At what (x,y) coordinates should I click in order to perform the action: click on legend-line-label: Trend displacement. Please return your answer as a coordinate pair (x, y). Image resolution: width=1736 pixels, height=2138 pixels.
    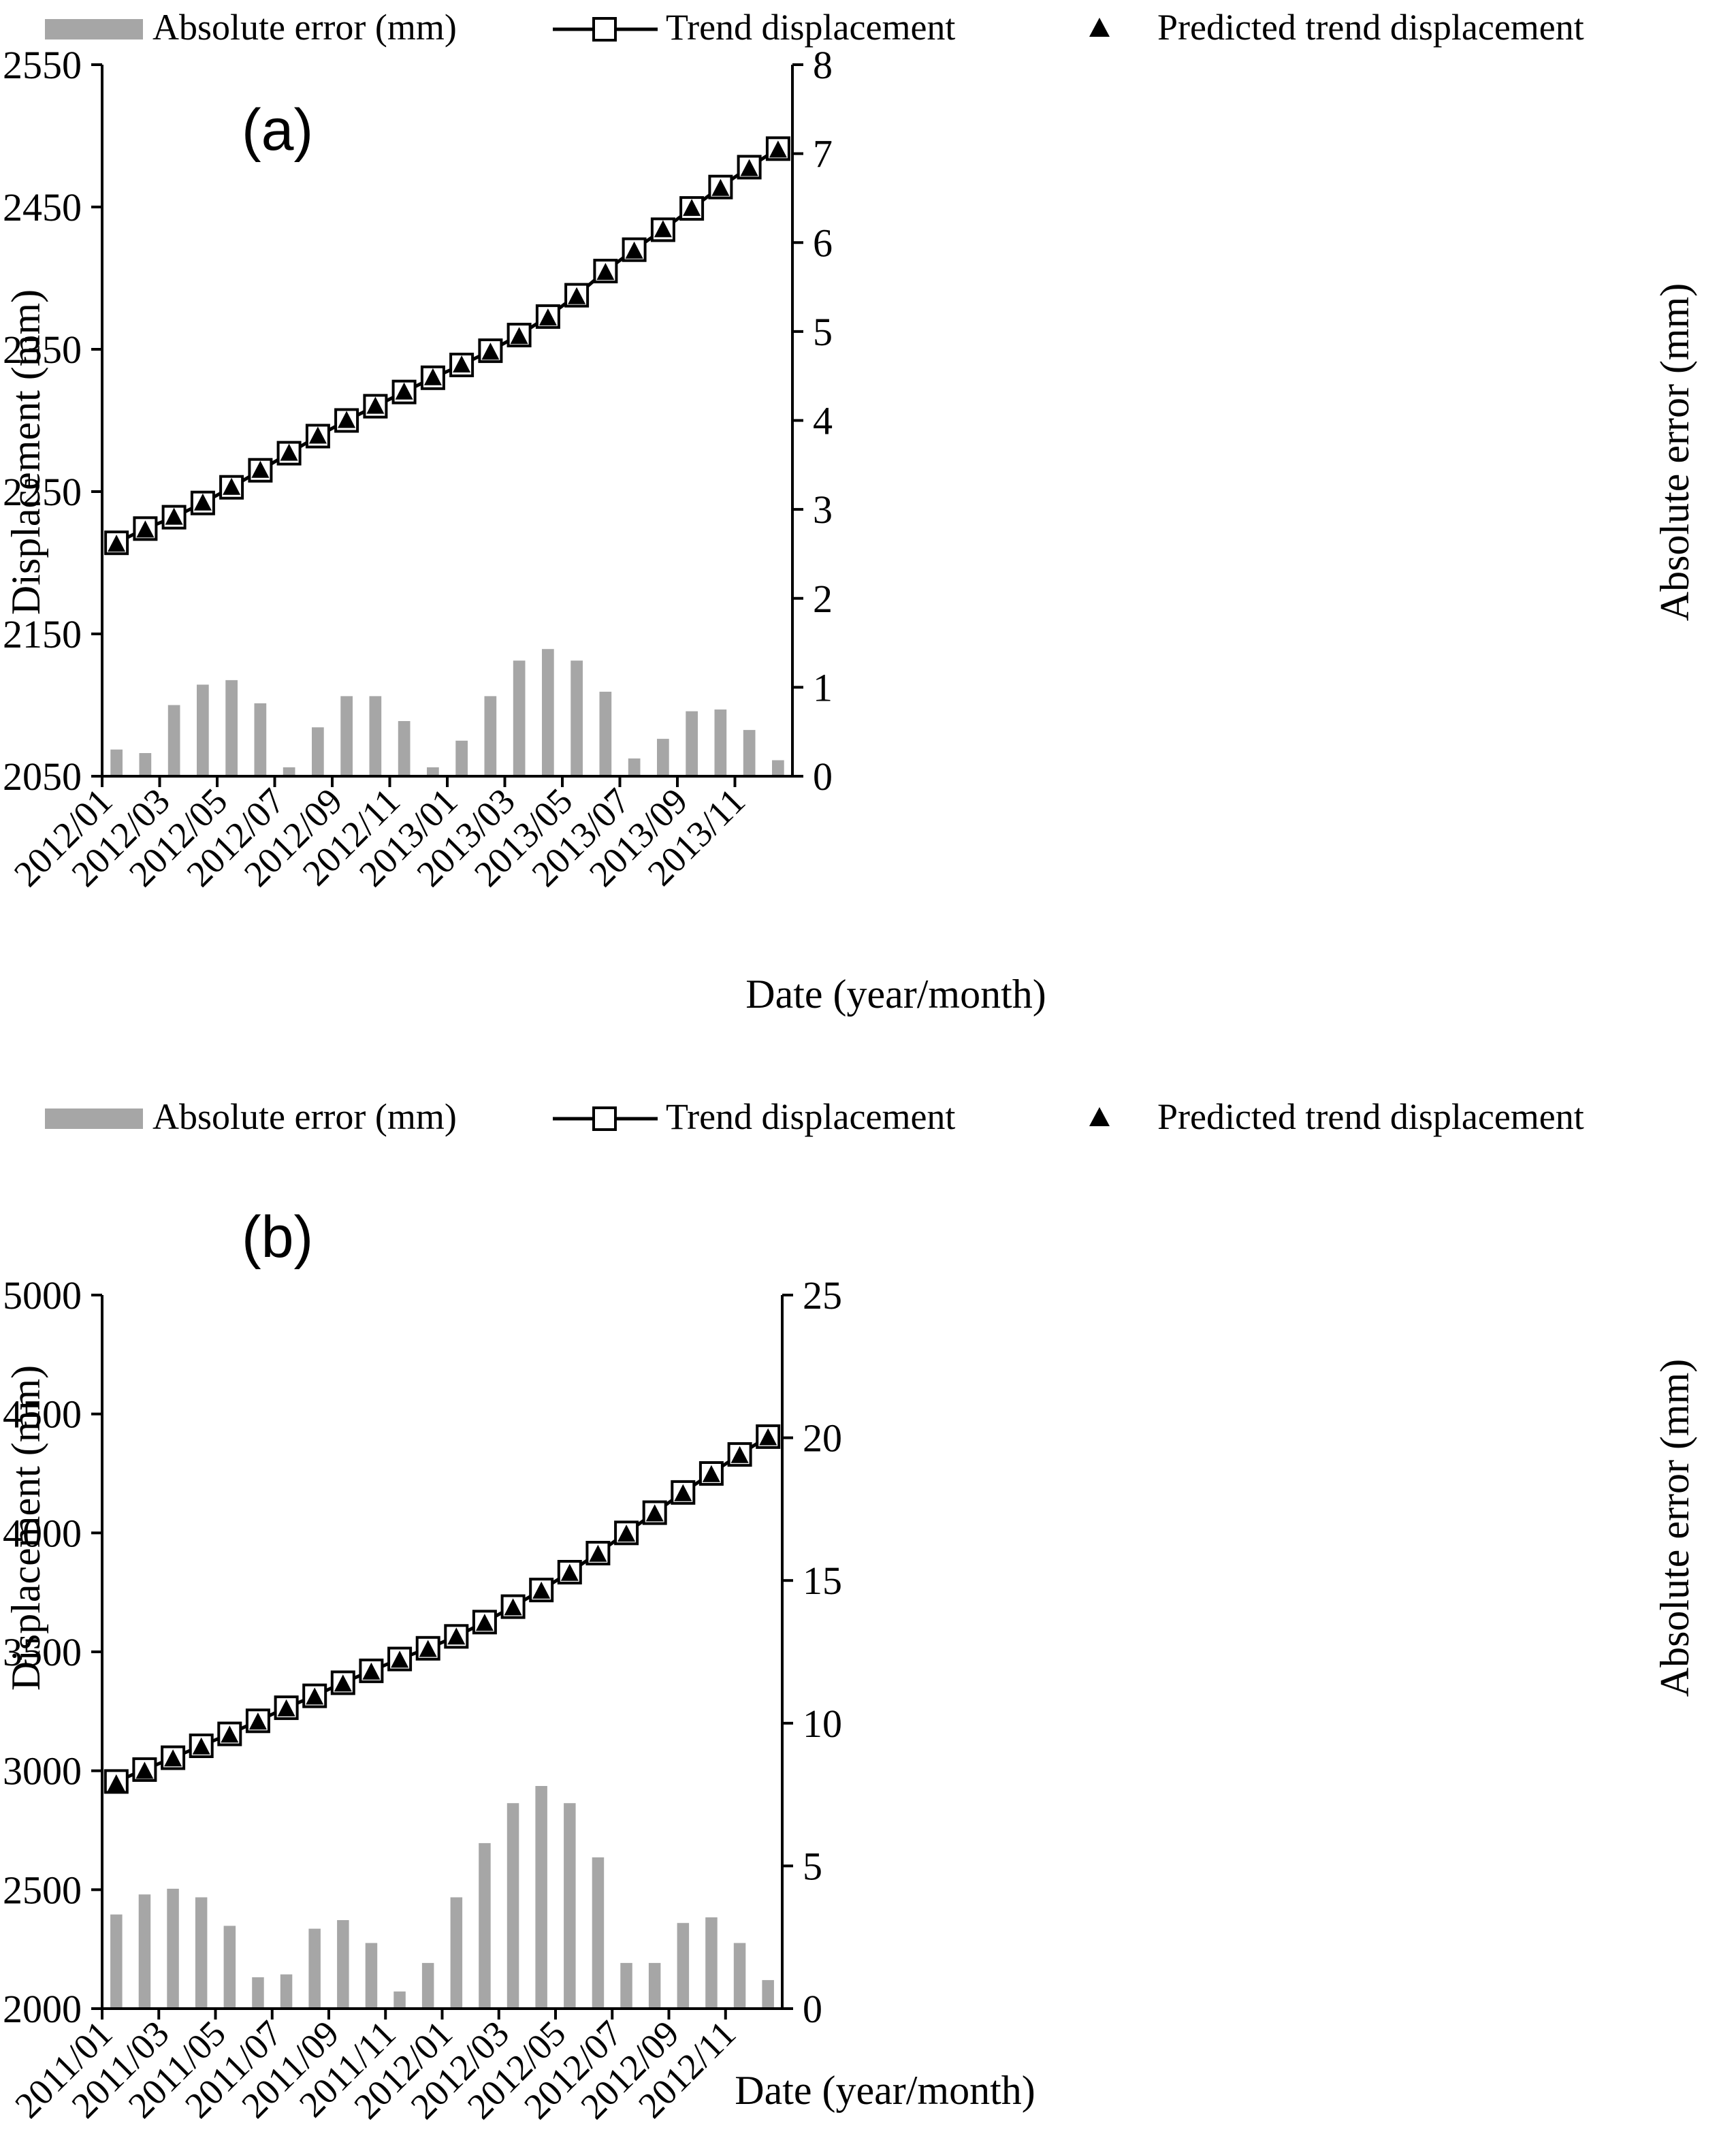
    Looking at the image, I should click on (810, 1116).